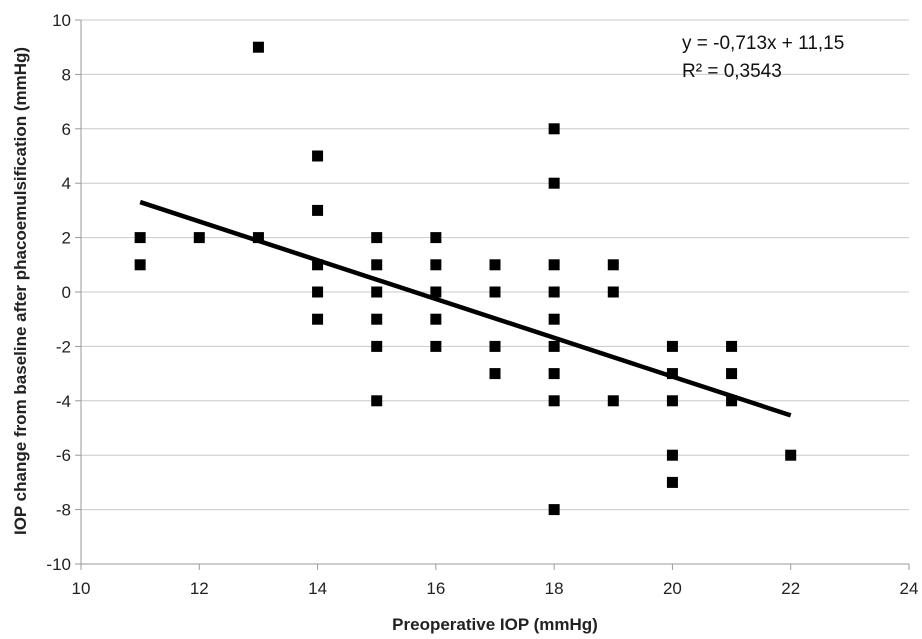  What do you see at coordinates (66, 74) in the screenshot?
I see `y-tick-label: 8` at bounding box center [66, 74].